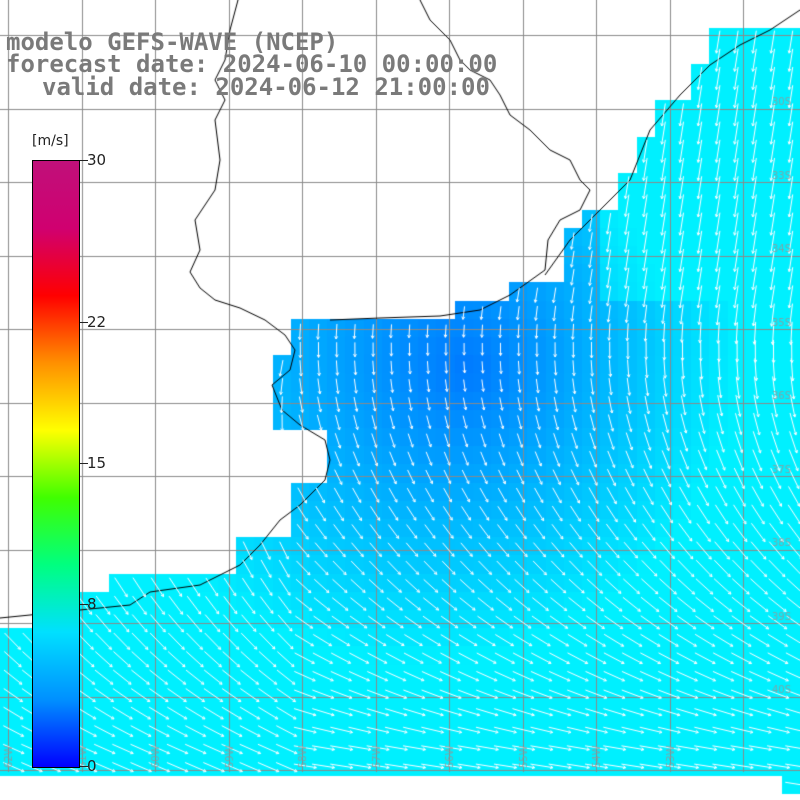  I want to click on colorbar-tick-label: 30, so click(97, 160).